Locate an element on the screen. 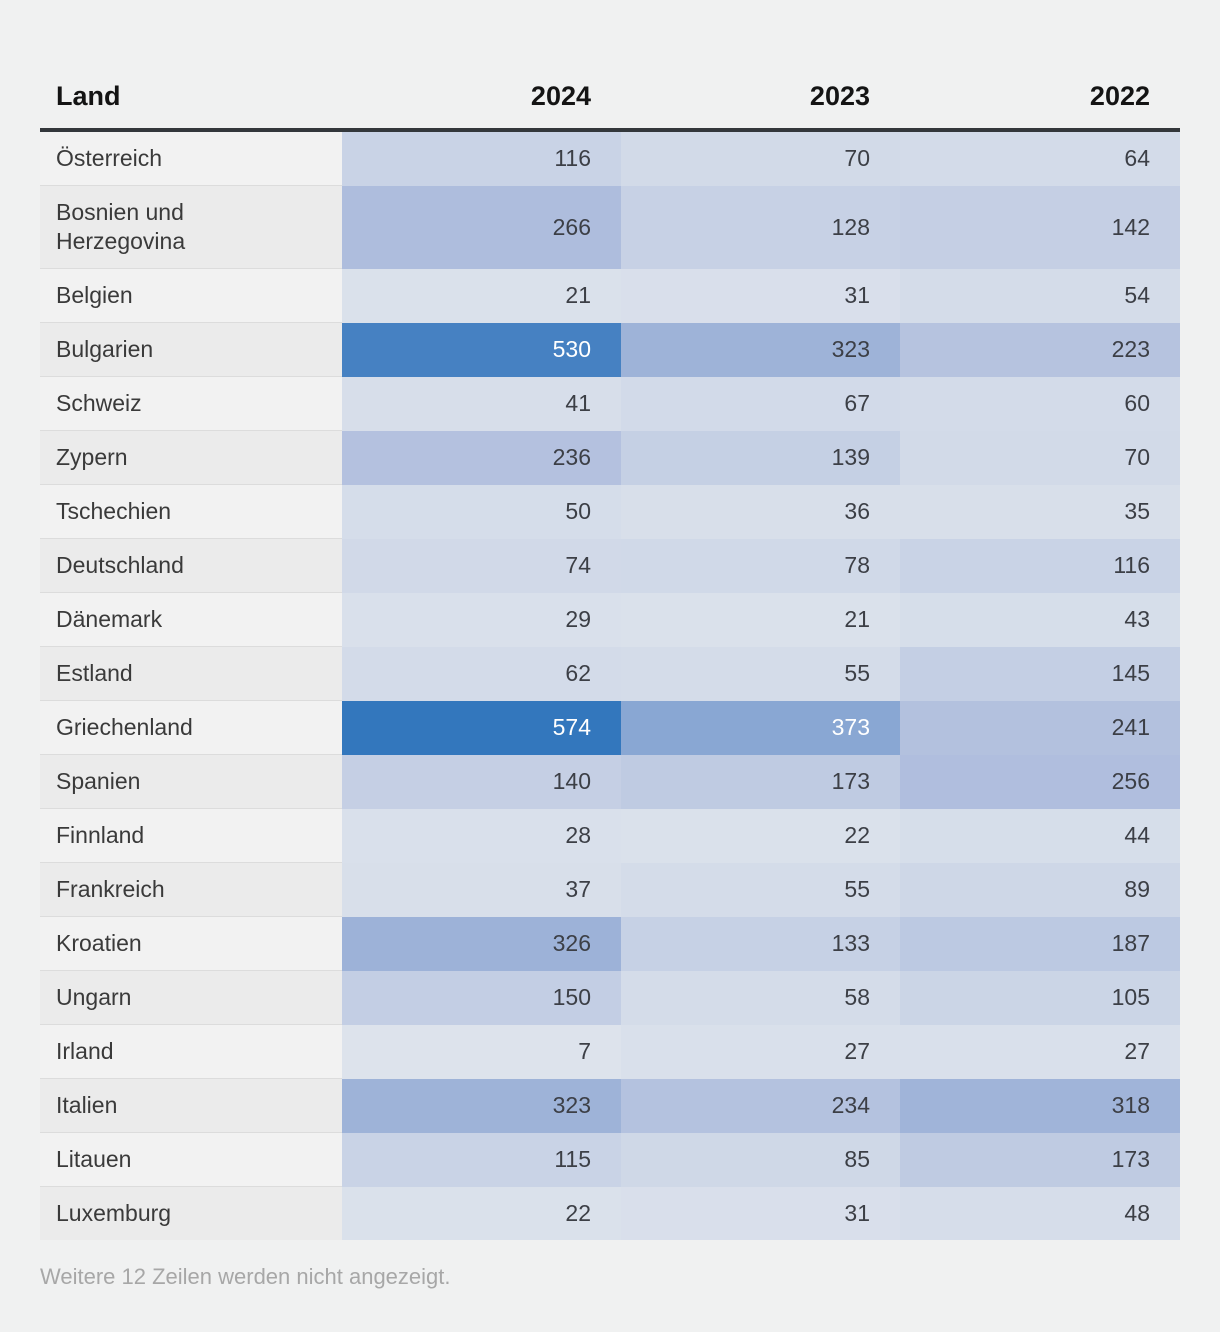 This screenshot has width=1220, height=1332. value-cell-2023: 133 is located at coordinates (760, 943).